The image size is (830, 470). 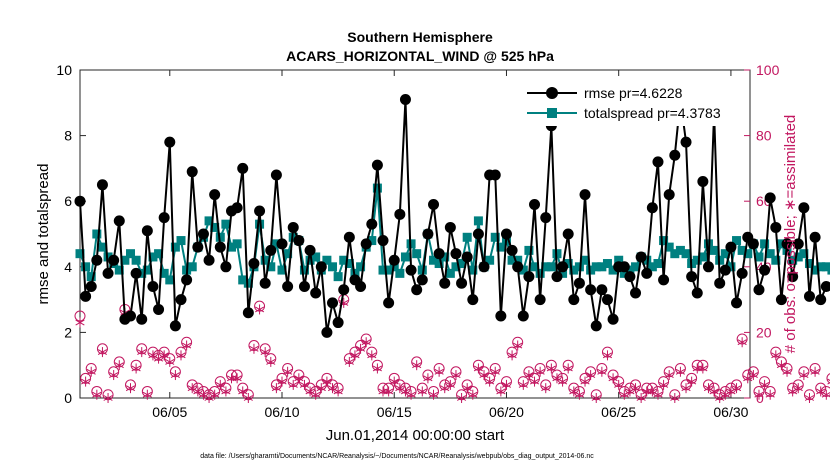 I want to click on possible-obs-point, so click(x=828, y=378).